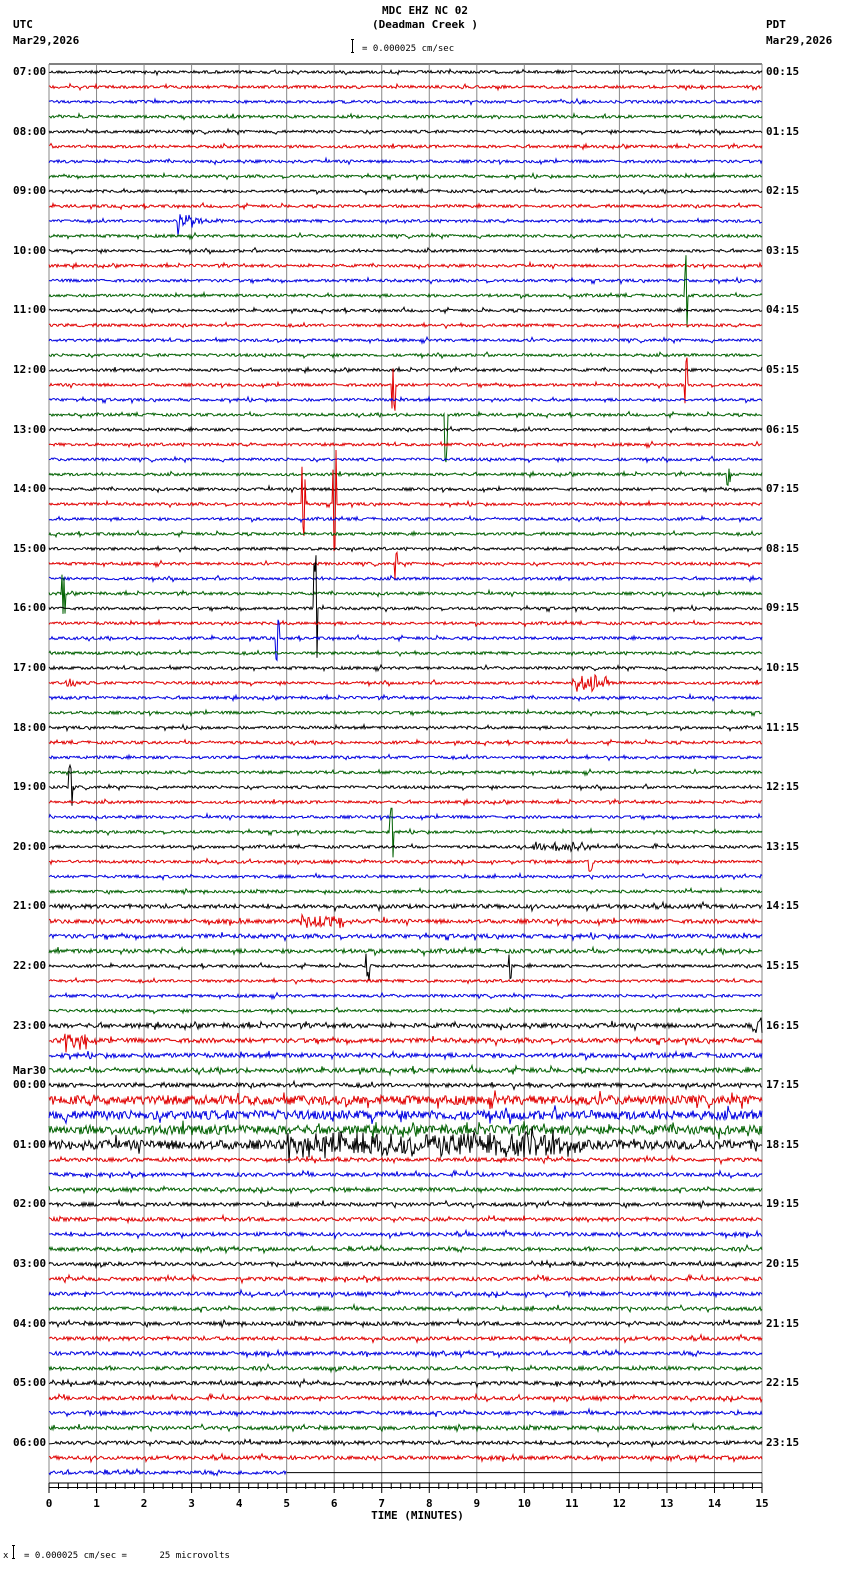  Describe the element at coordinates (783, 1323) in the screenshot. I see `pdt-hour-label: 21:15` at that location.